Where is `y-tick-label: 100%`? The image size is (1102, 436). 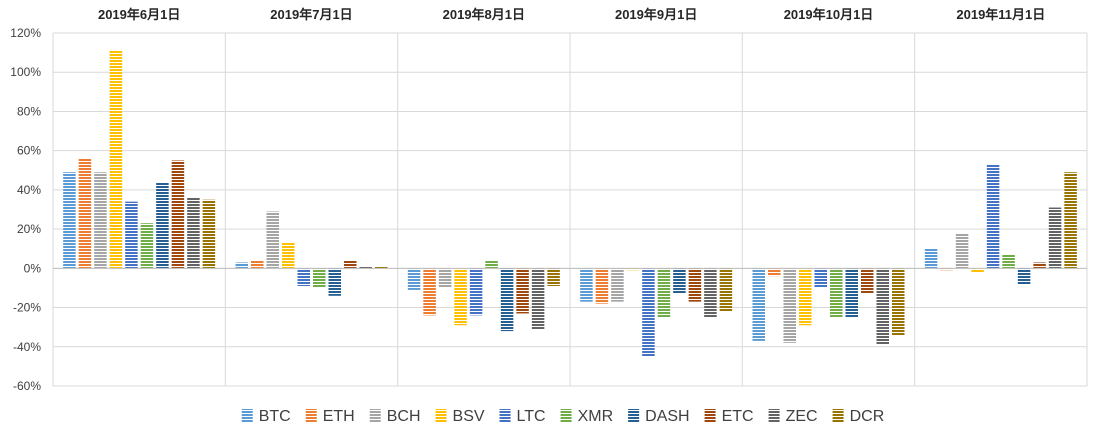 y-tick-label: 100% is located at coordinates (25, 72).